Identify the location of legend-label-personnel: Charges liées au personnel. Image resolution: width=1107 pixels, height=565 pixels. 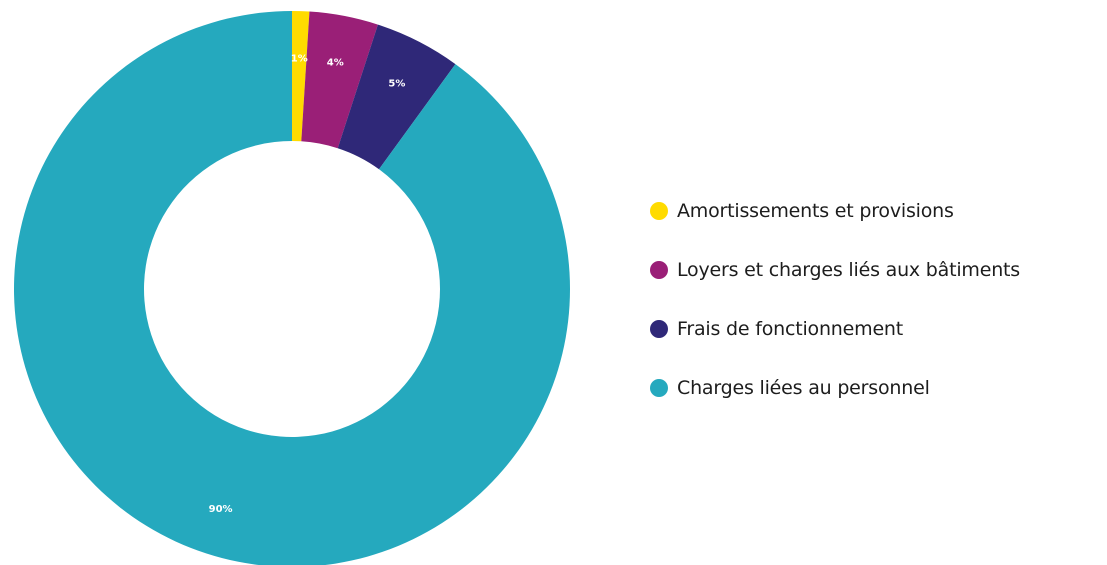
(803, 387).